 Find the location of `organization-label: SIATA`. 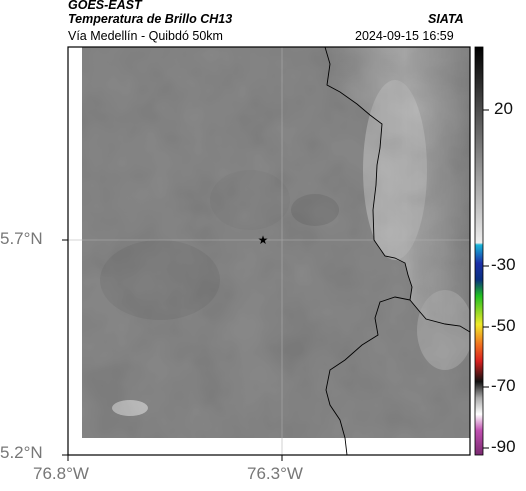

organization-label: SIATA is located at coordinates (446, 19).